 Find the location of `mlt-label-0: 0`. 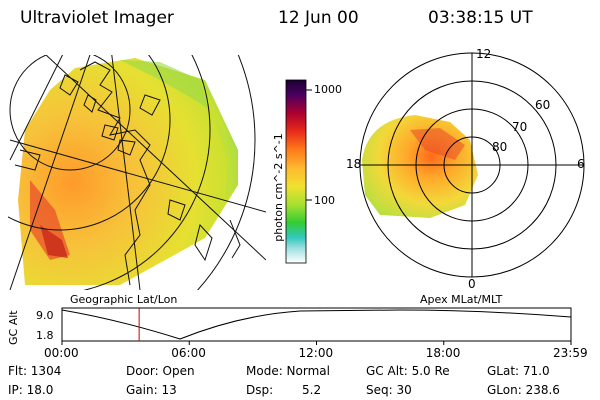

mlt-label-0: 0 is located at coordinates (472, 284).